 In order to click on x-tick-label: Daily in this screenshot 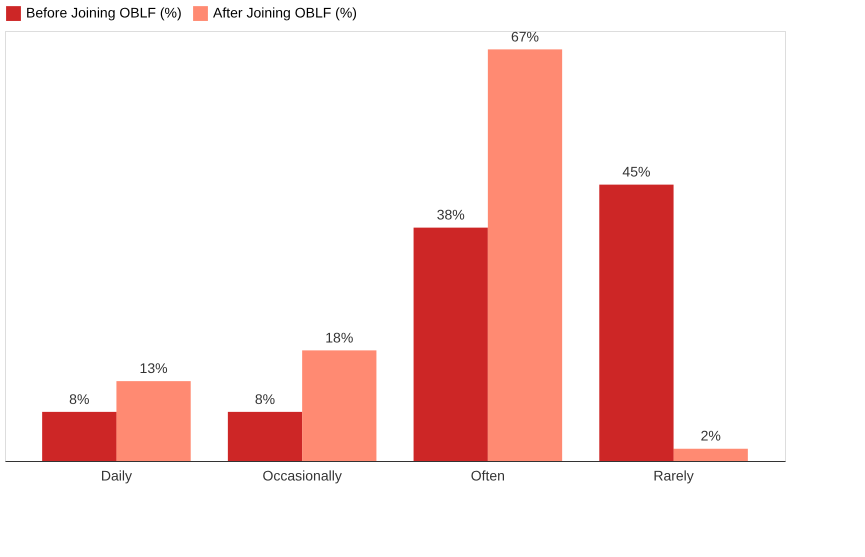, I will do `click(116, 476)`.